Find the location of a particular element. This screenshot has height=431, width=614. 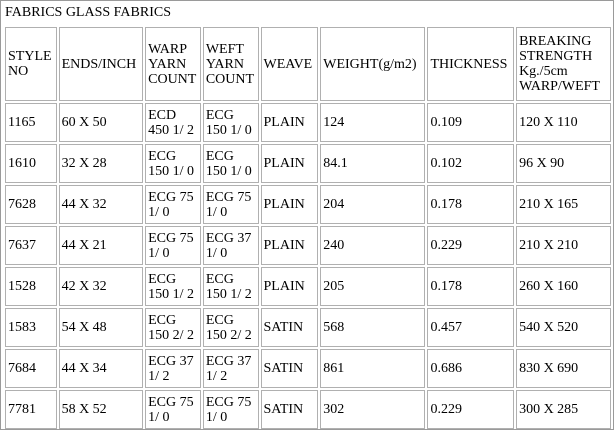

cell-strength: 540 X 520 is located at coordinates (563, 327).